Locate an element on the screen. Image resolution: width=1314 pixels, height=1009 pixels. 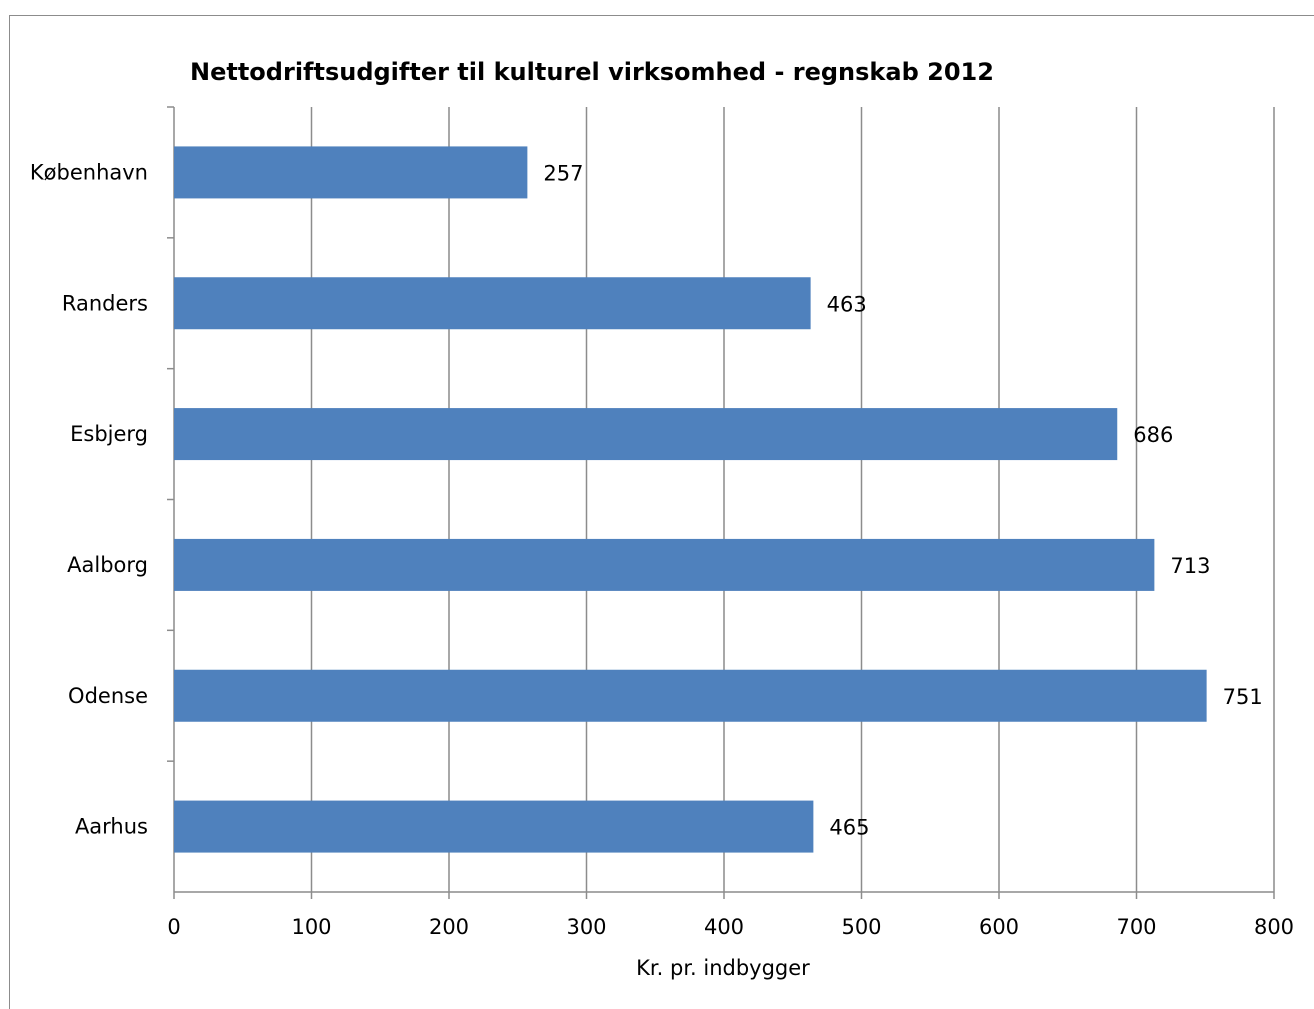
data-label-Aalborg: 713 is located at coordinates (1190, 566).